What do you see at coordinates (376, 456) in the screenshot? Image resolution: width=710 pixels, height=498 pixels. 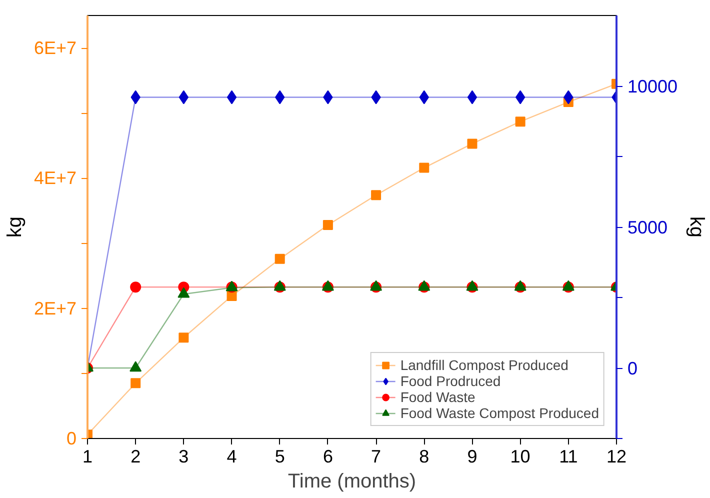 I see `x-tick-label: 7` at bounding box center [376, 456].